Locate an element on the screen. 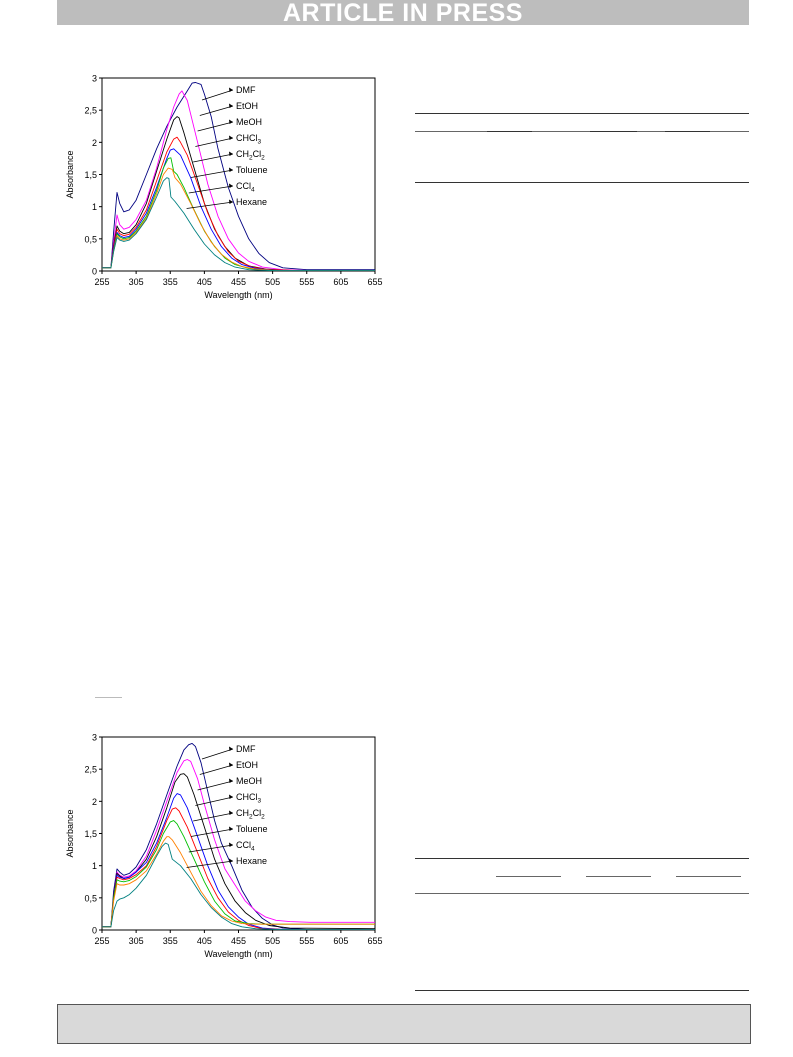  series-line-ch2cl2 is located at coordinates (238, 868).